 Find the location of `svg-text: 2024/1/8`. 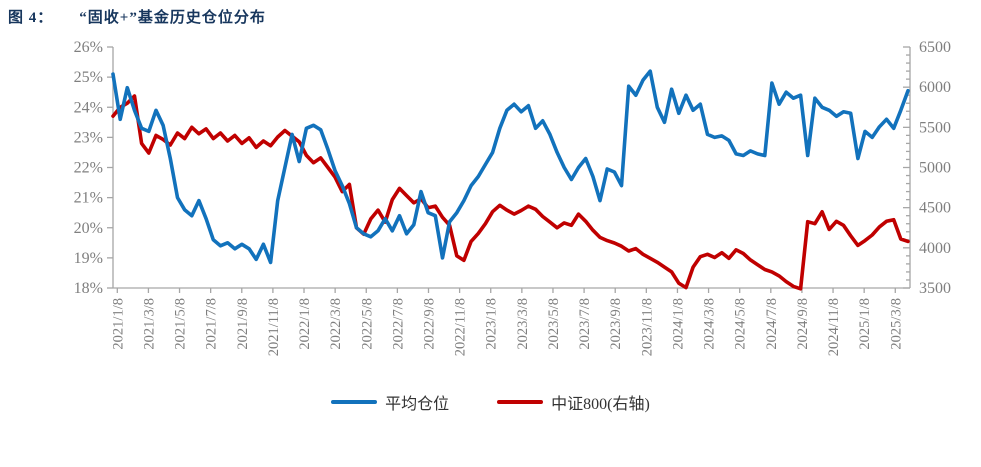

svg-text: 2024/1/8 is located at coordinates (678, 324).